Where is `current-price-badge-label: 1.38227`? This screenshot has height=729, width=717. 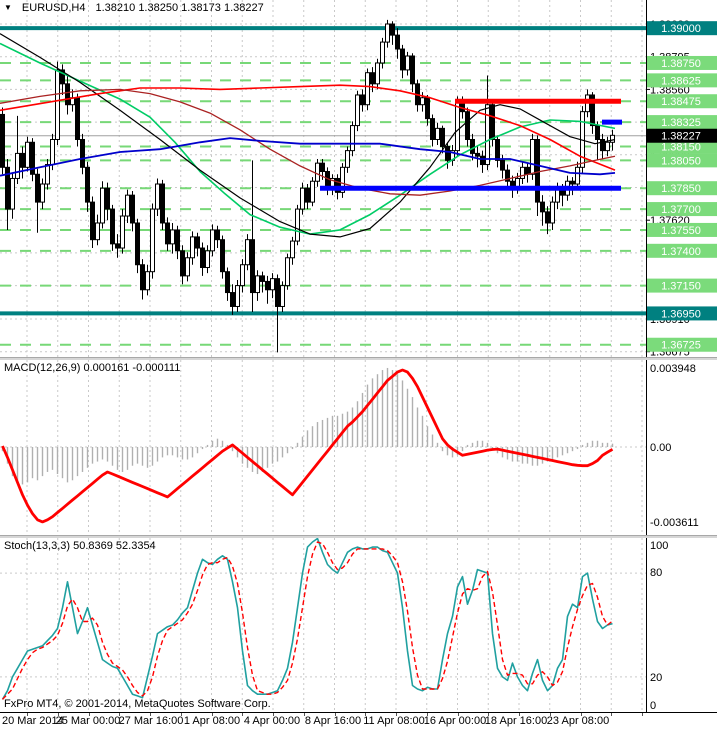 current-price-badge-label: 1.38227 is located at coordinates (681, 137).